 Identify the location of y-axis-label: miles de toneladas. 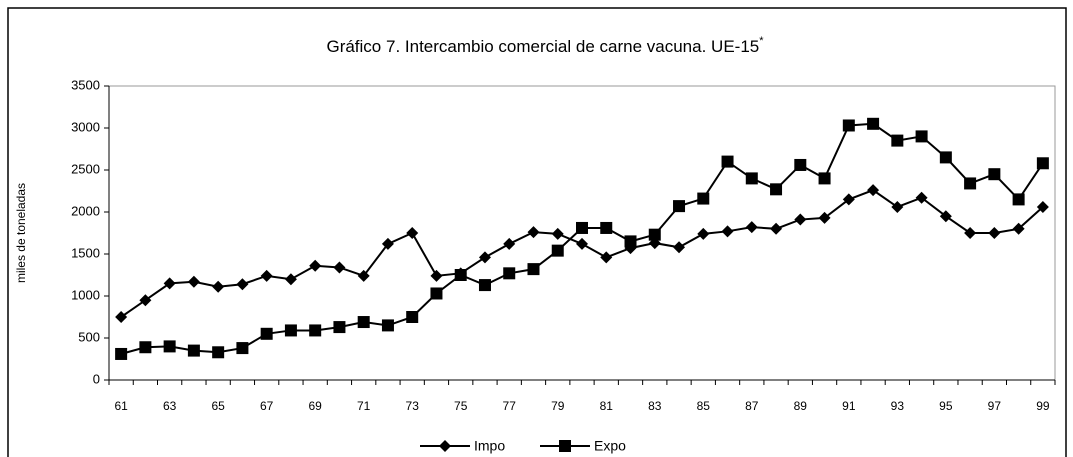
(21, 233).